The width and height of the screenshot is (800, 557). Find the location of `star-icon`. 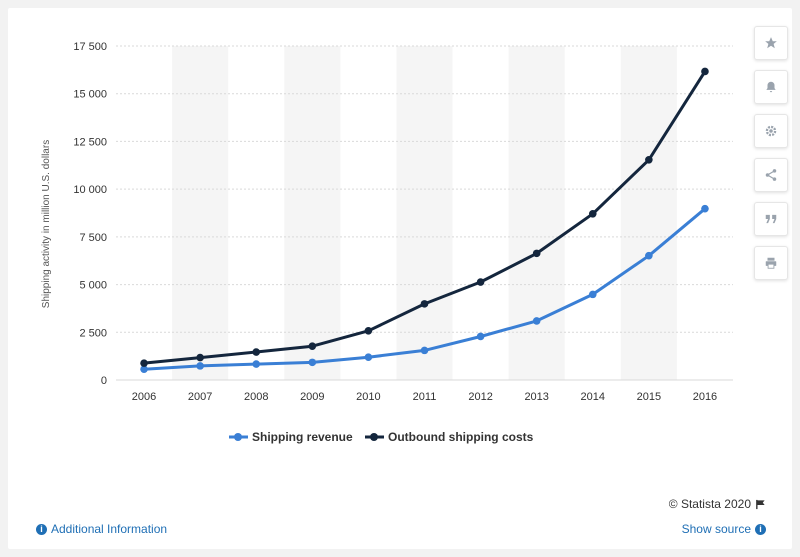

star-icon is located at coordinates (771, 43).